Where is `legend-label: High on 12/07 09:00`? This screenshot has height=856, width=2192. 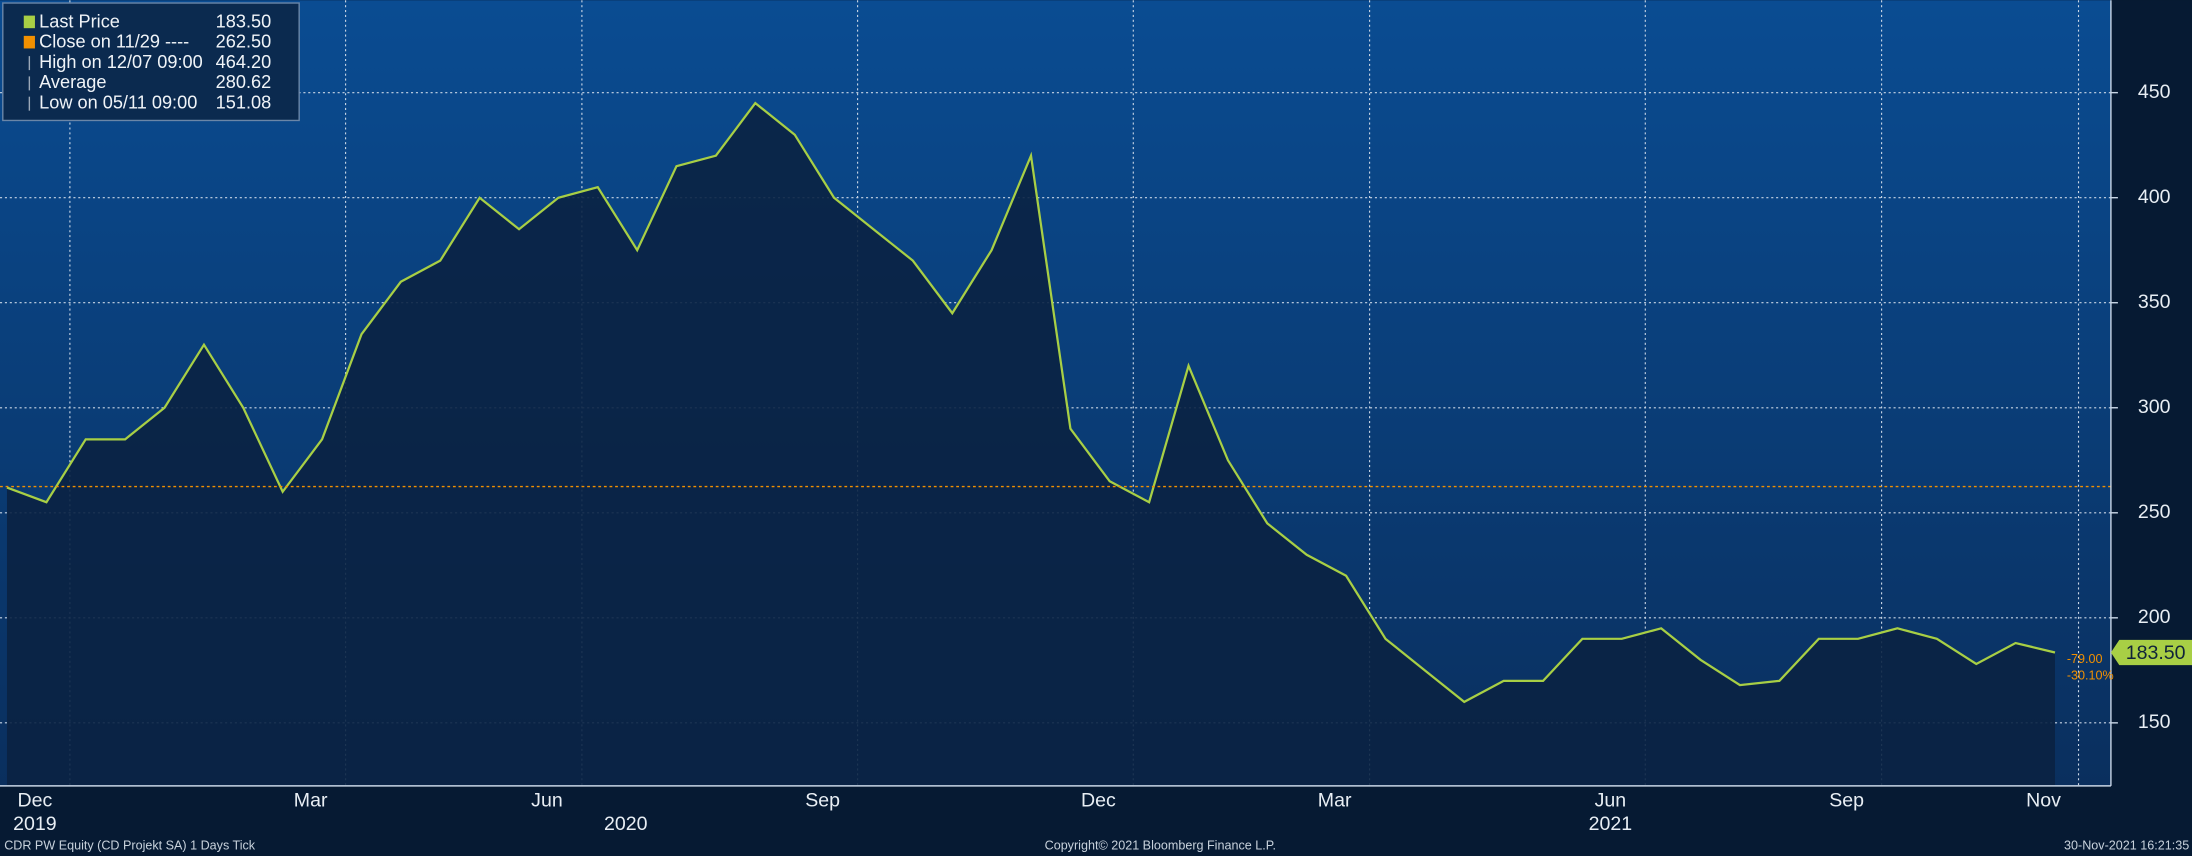
legend-label: High on 12/07 09:00 is located at coordinates (121, 62).